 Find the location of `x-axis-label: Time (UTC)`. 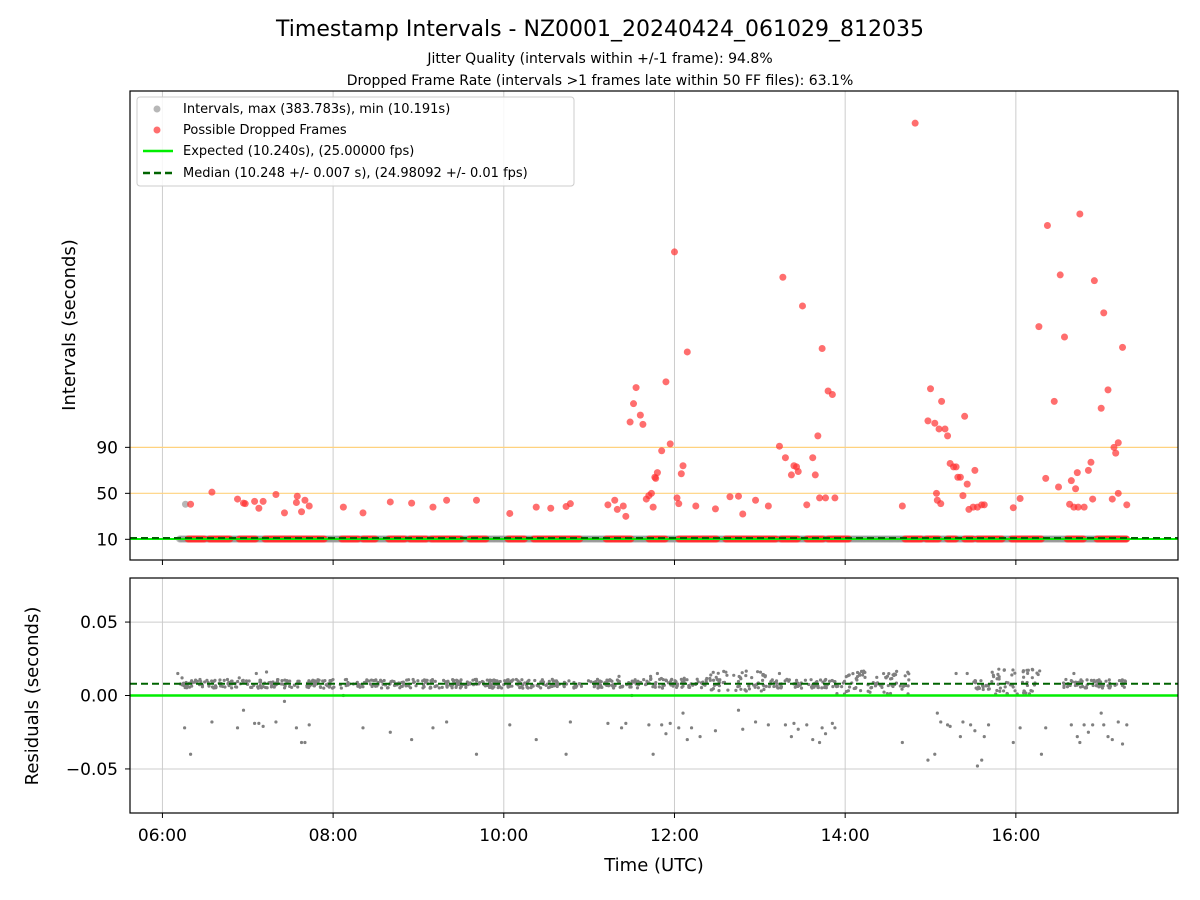

x-axis-label: Time (UTC) is located at coordinates (653, 865).